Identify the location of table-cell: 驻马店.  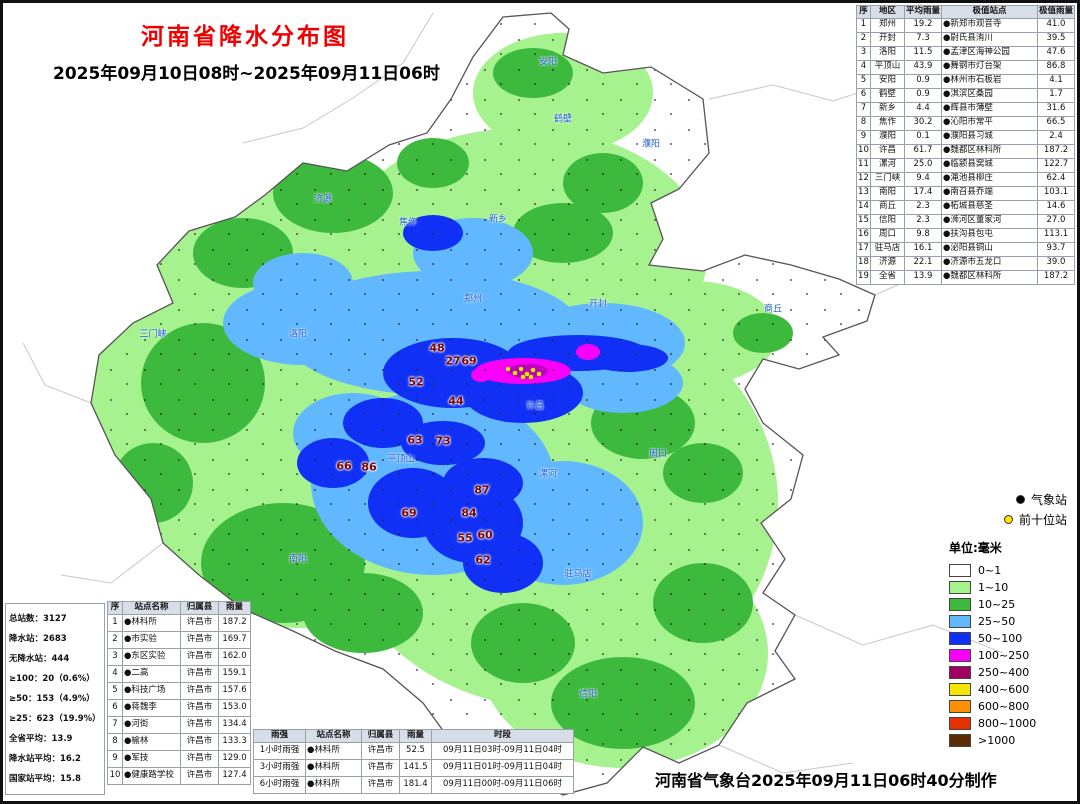
(887, 249).